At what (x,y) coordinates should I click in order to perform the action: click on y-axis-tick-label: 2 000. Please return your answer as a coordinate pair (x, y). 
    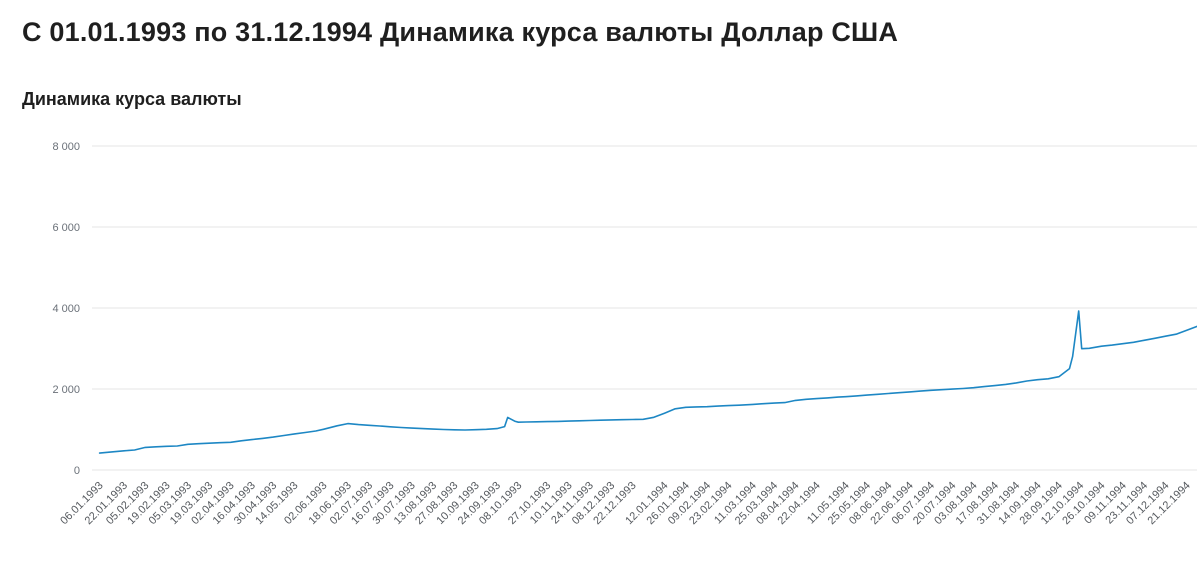
    Looking at the image, I should click on (66, 390).